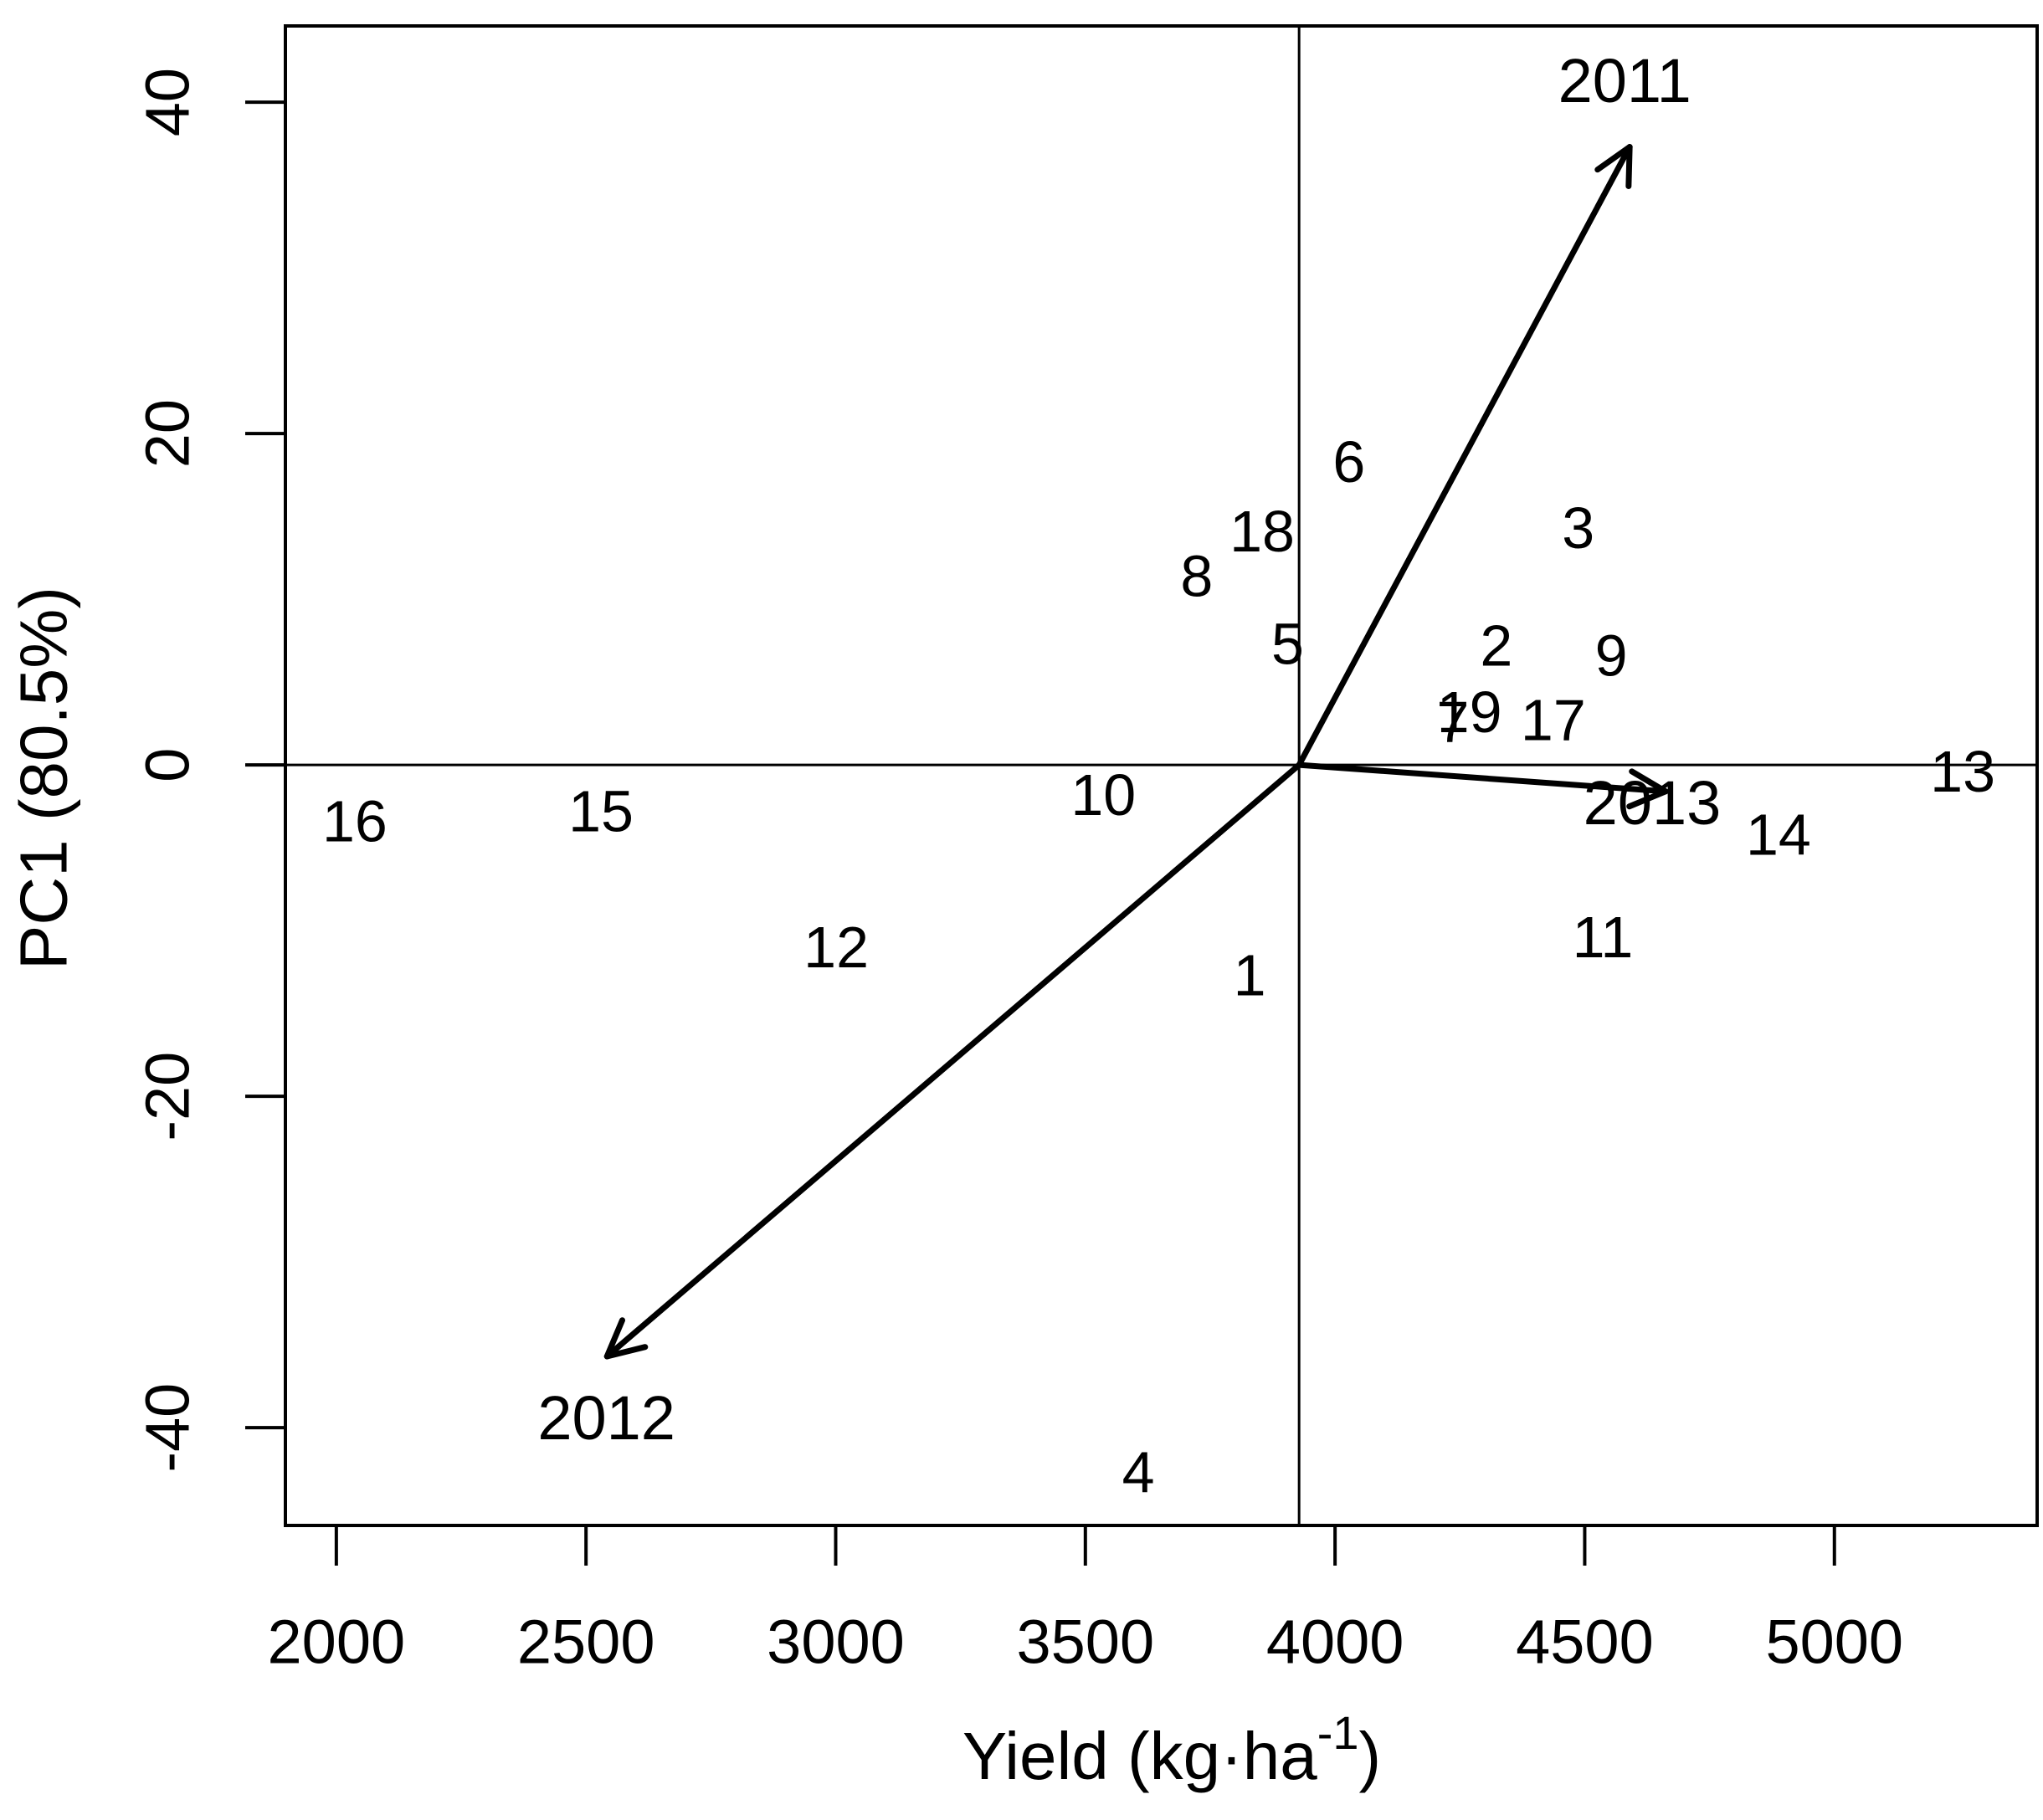 Image resolution: width=2043 pixels, height=1820 pixels. I want to click on year-label-2011: 2011, so click(1624, 80).